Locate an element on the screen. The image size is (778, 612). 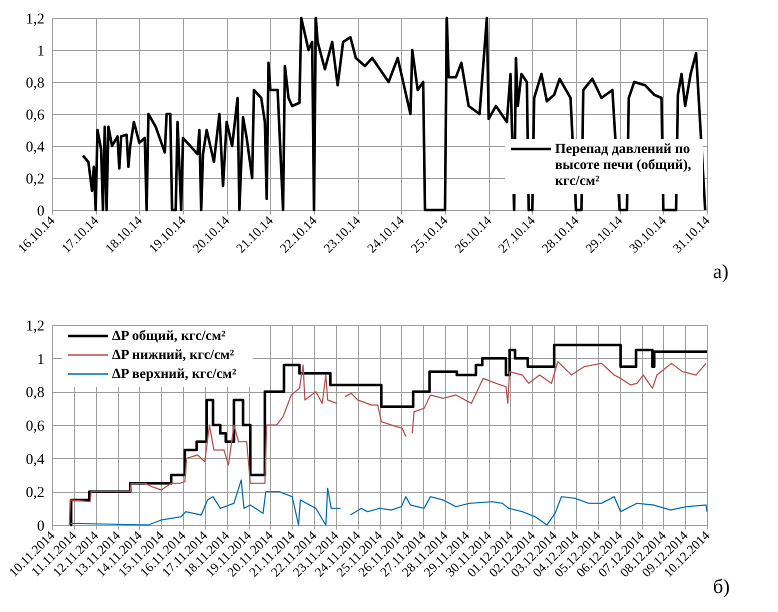
text: а) is located at coordinates (721, 272).